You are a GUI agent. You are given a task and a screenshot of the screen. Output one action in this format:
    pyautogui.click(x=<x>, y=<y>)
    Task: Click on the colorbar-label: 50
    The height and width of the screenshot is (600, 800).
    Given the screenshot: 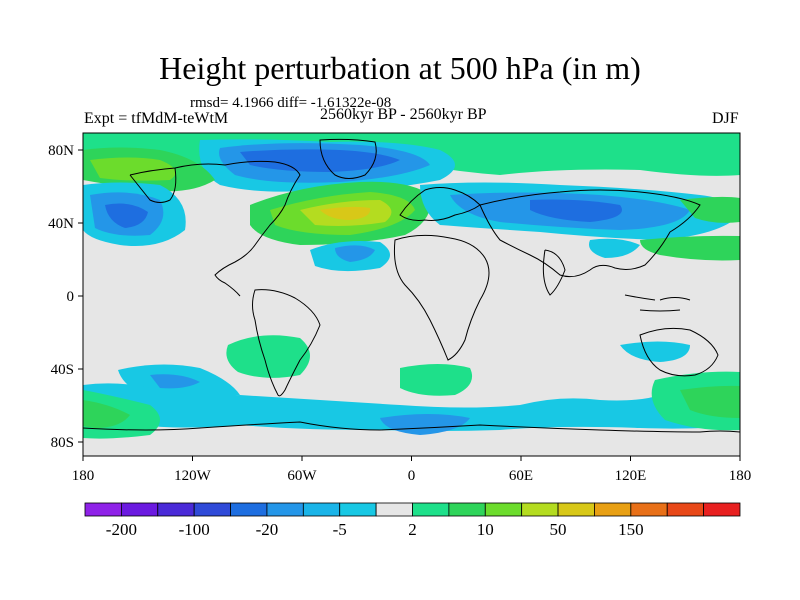 What is the action you would take?
    pyautogui.click(x=558, y=529)
    